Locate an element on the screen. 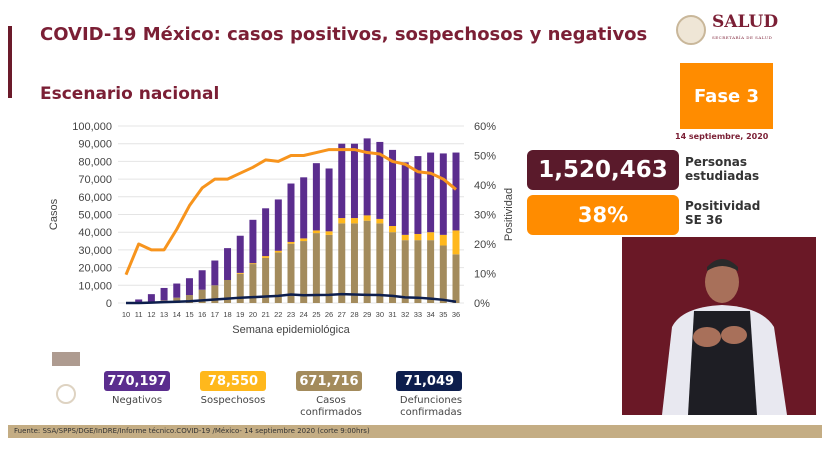  x-tick-label: 19 is located at coordinates (240, 314).